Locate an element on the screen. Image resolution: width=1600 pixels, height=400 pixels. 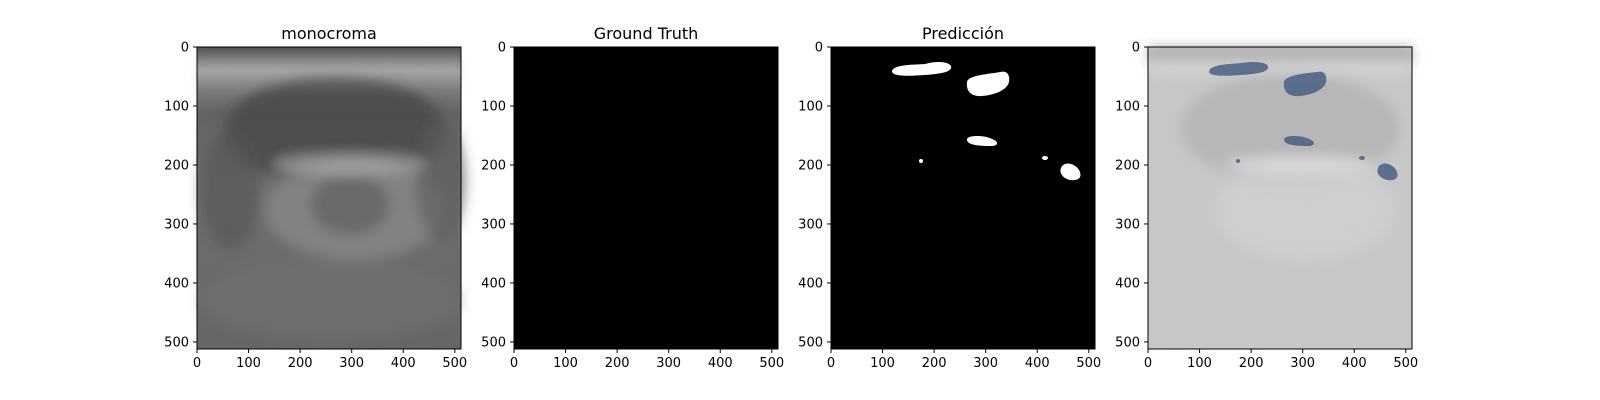
panel-2-image is located at coordinates (646, 198).